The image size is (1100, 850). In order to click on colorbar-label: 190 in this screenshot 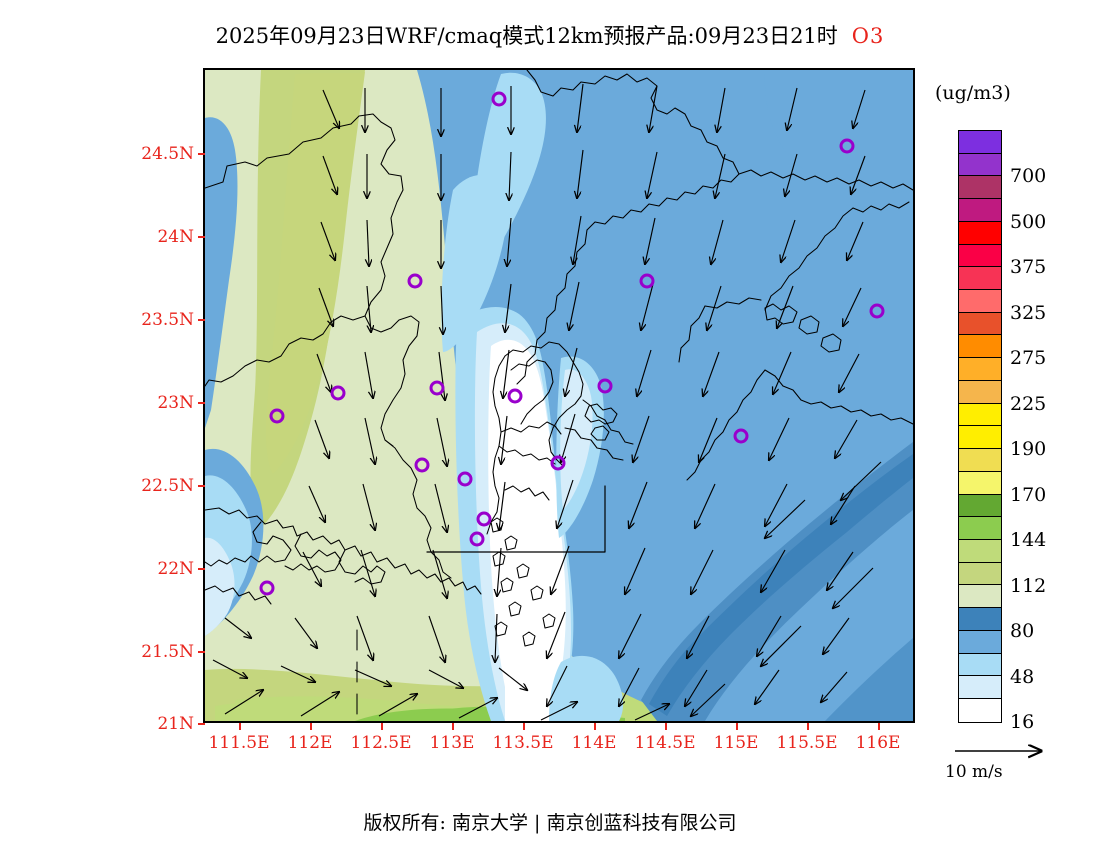, I will do `click(1028, 449)`.